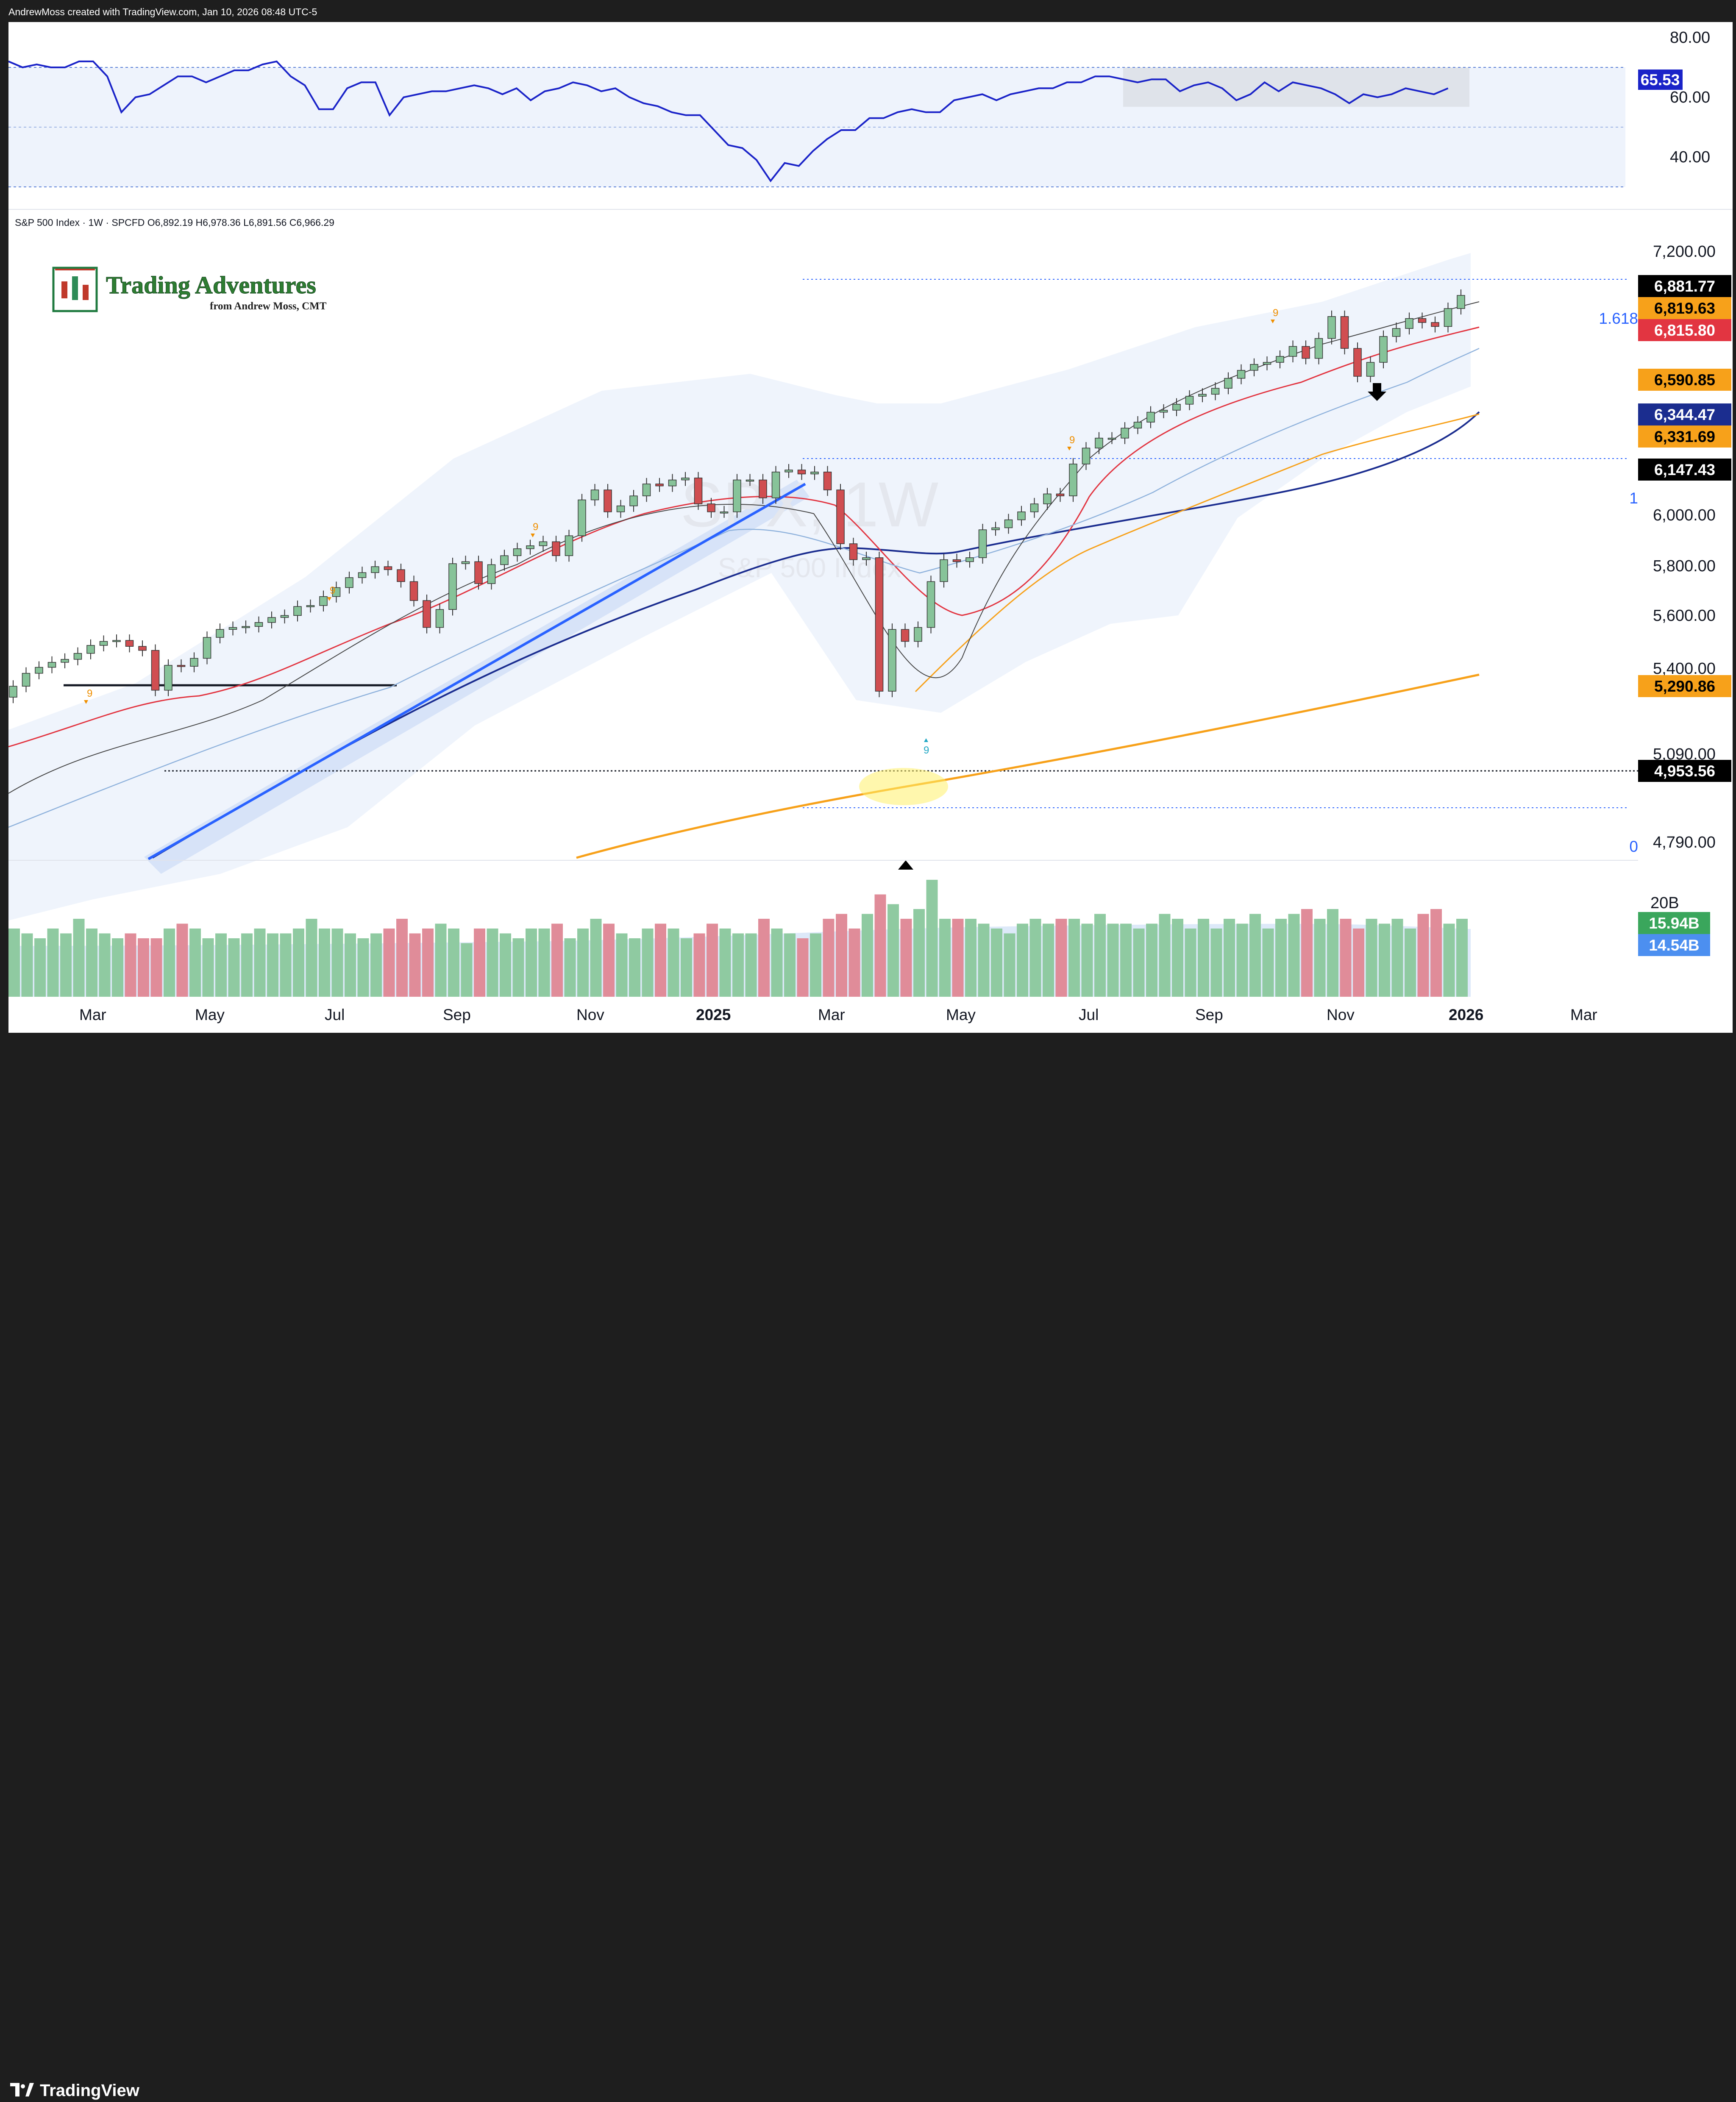  Describe the element at coordinates (1197, 552) in the screenshot. I see `ma-mid-orange-line` at that location.